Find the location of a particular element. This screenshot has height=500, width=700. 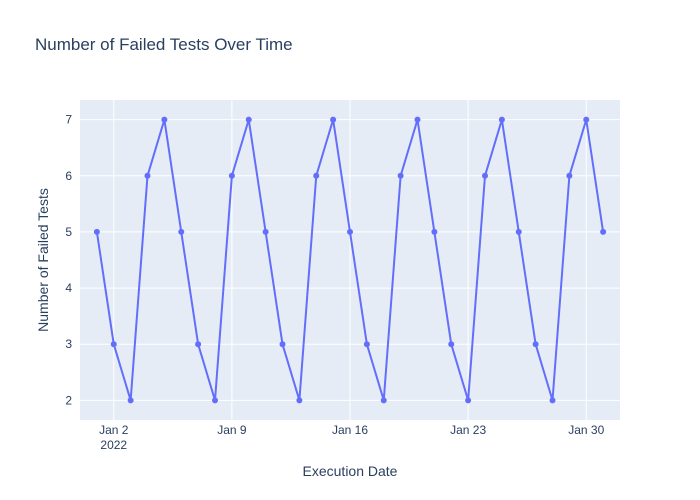

y-tick-labels: 2 3 4 5 6 7 is located at coordinates (68, 260).